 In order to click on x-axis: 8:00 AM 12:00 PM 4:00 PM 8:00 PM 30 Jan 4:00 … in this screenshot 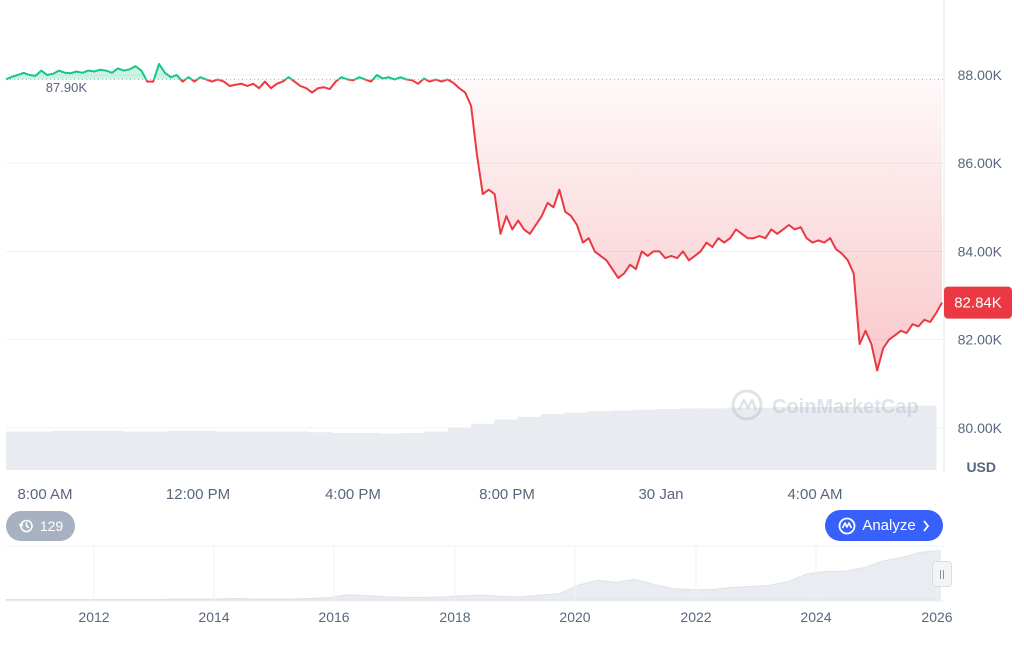, I will do `click(429, 494)`.